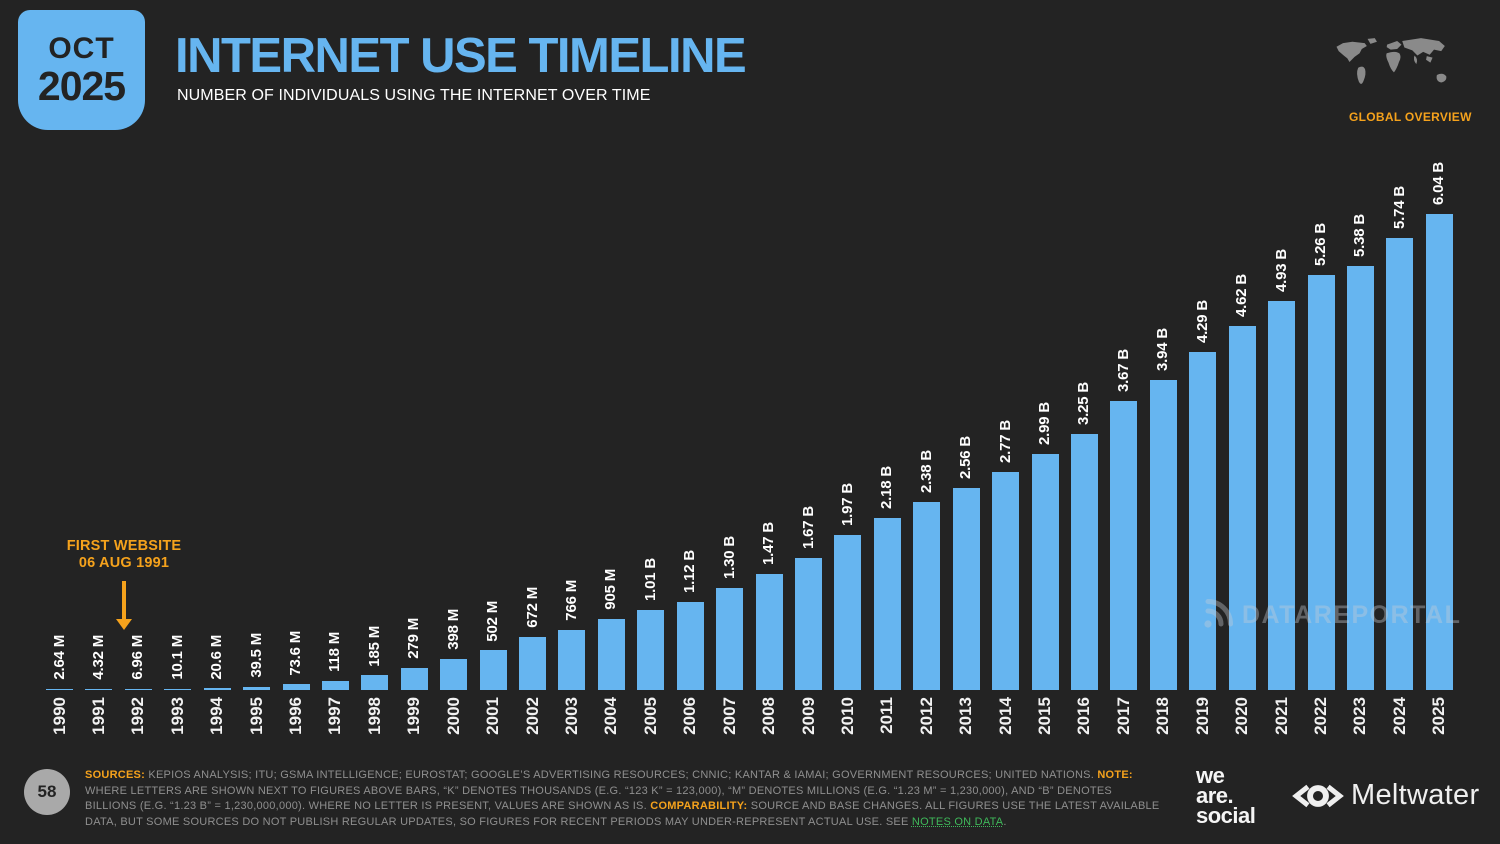 The height and width of the screenshot is (844, 1500). I want to click on bar-1992, so click(138, 689).